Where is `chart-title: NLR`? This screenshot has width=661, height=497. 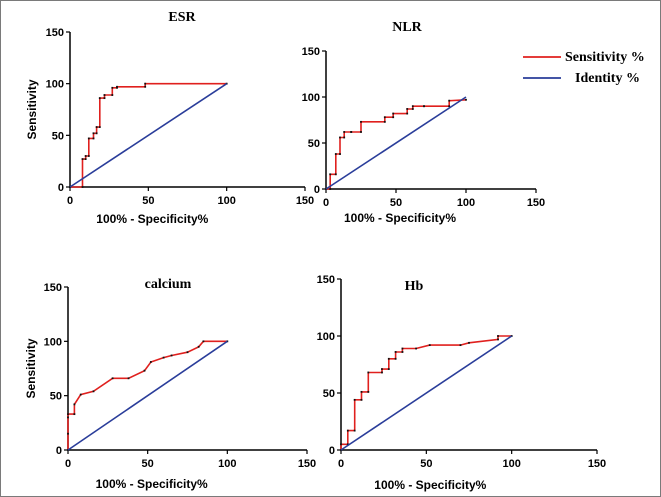 chart-title: NLR is located at coordinates (407, 27).